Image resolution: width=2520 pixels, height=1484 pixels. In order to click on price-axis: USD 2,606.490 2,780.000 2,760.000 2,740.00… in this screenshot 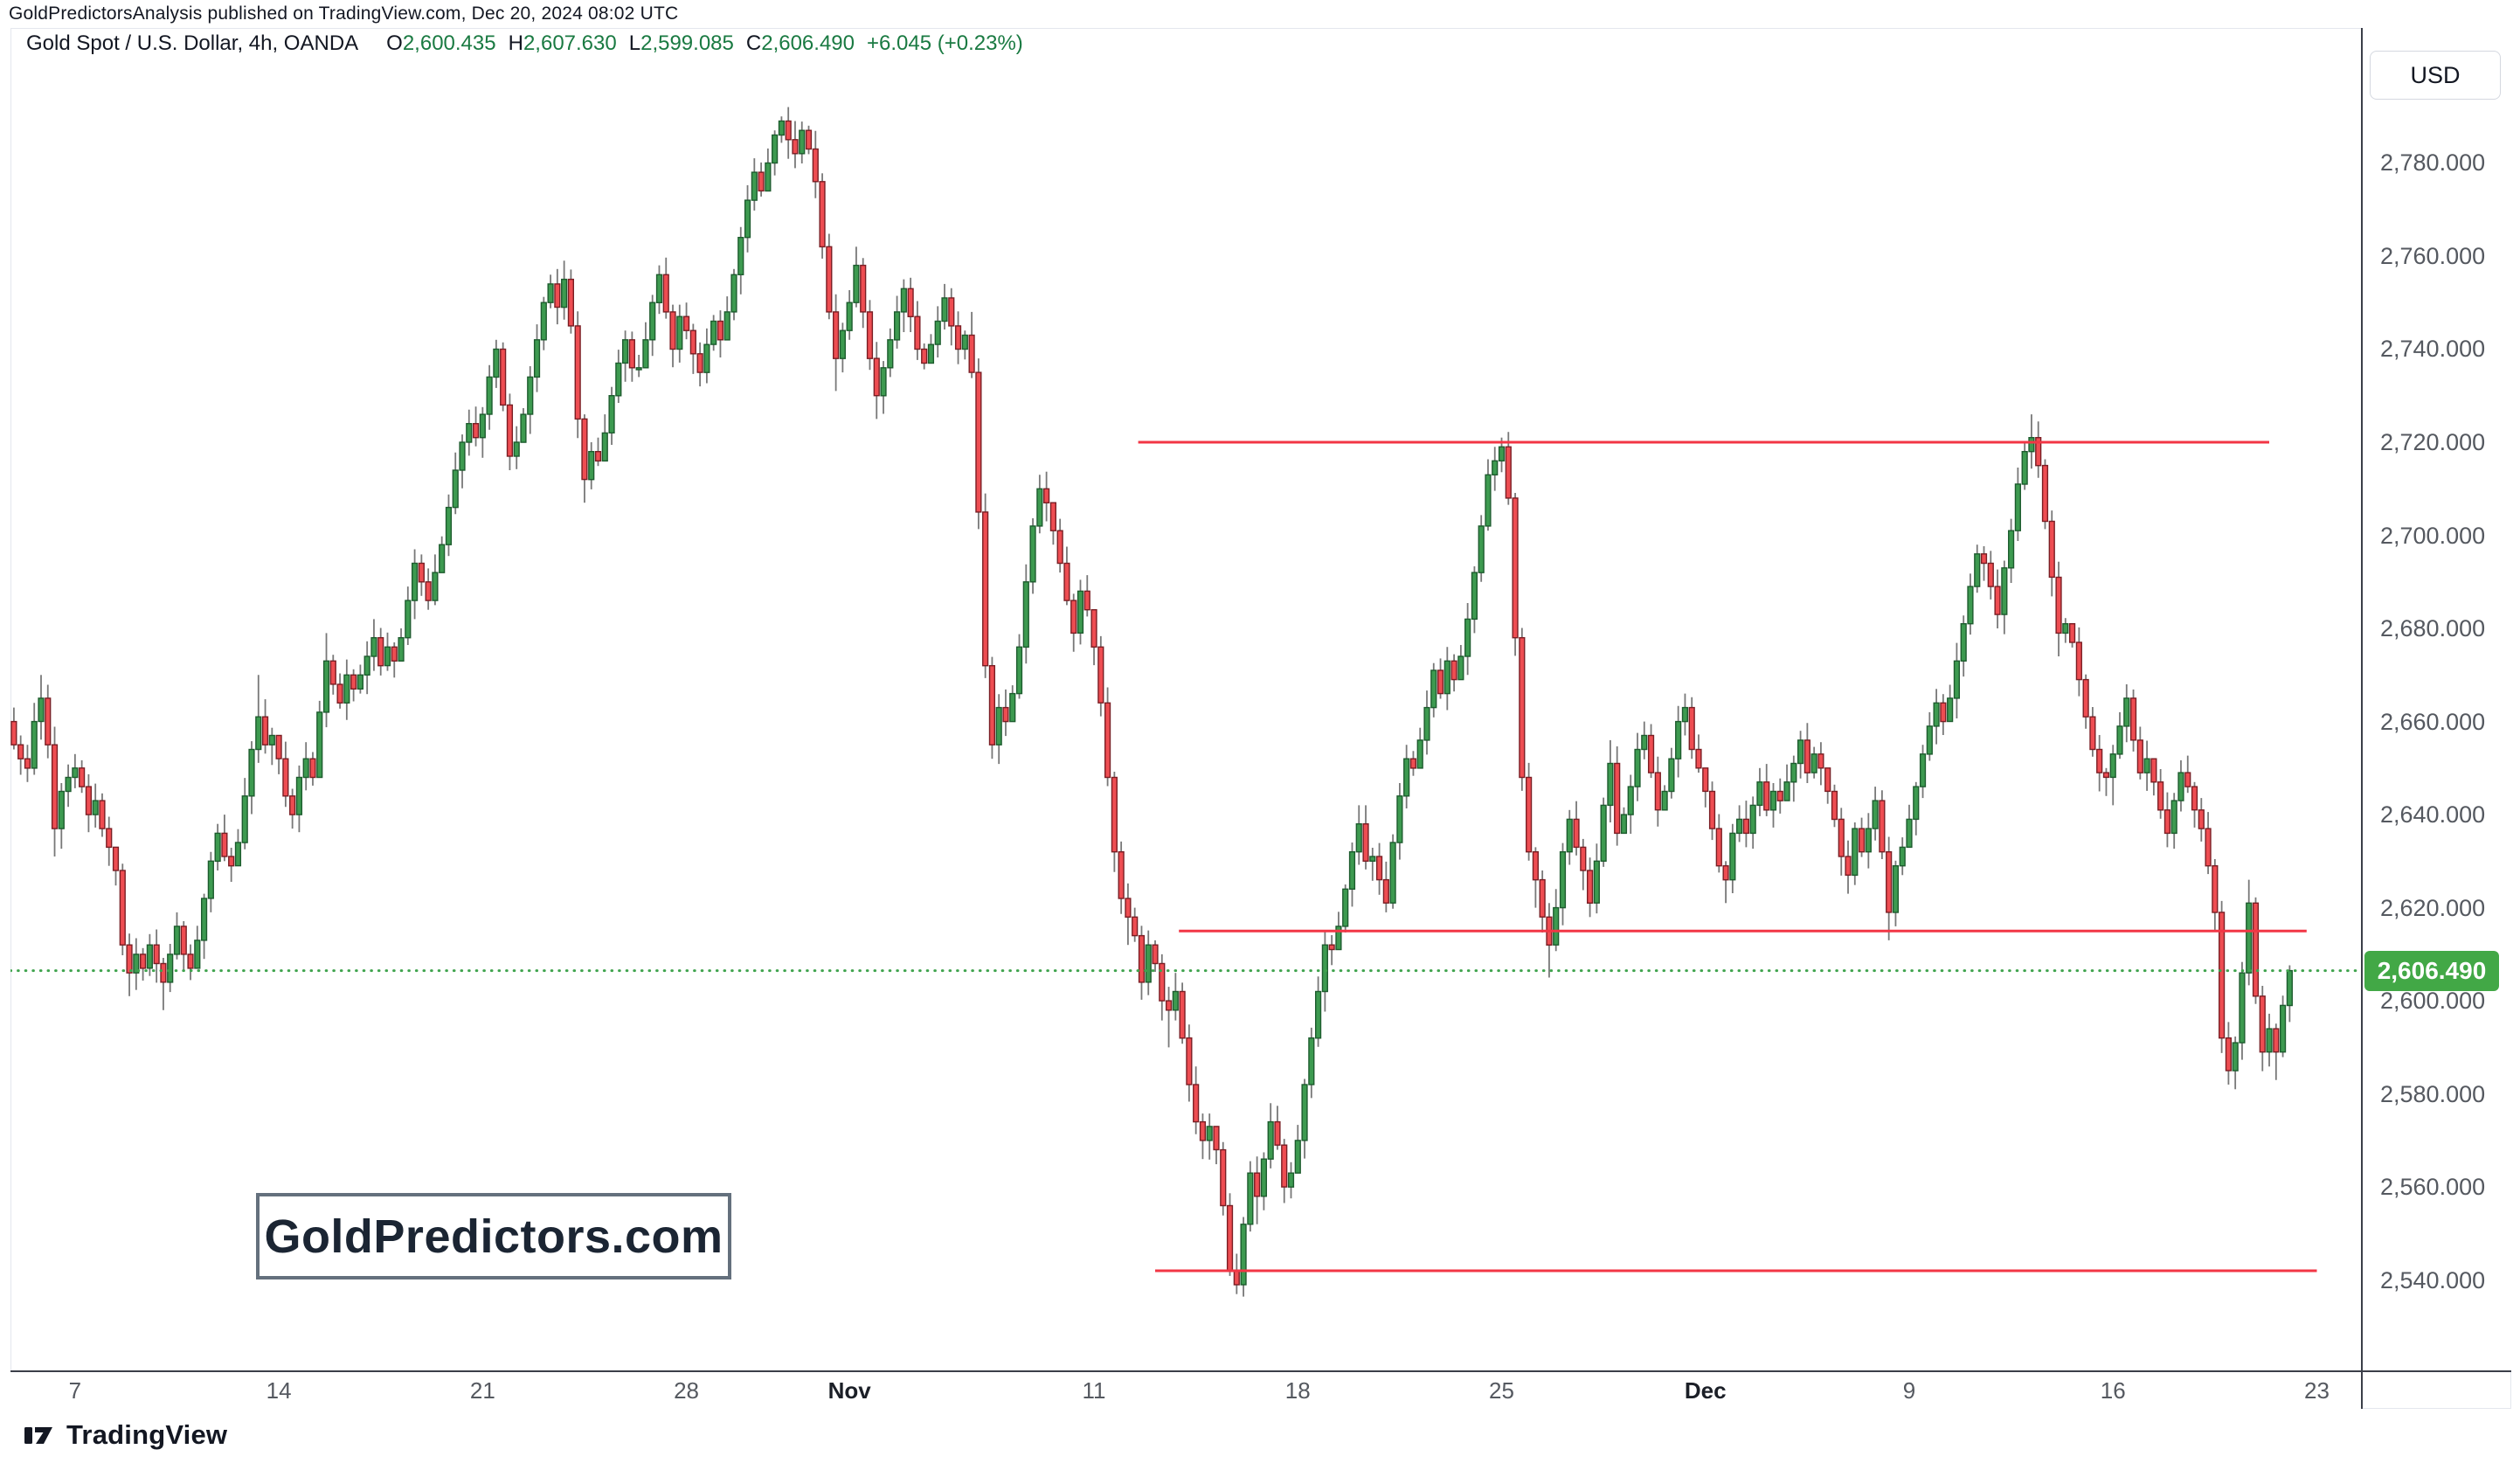, I will do `click(2441, 699)`.